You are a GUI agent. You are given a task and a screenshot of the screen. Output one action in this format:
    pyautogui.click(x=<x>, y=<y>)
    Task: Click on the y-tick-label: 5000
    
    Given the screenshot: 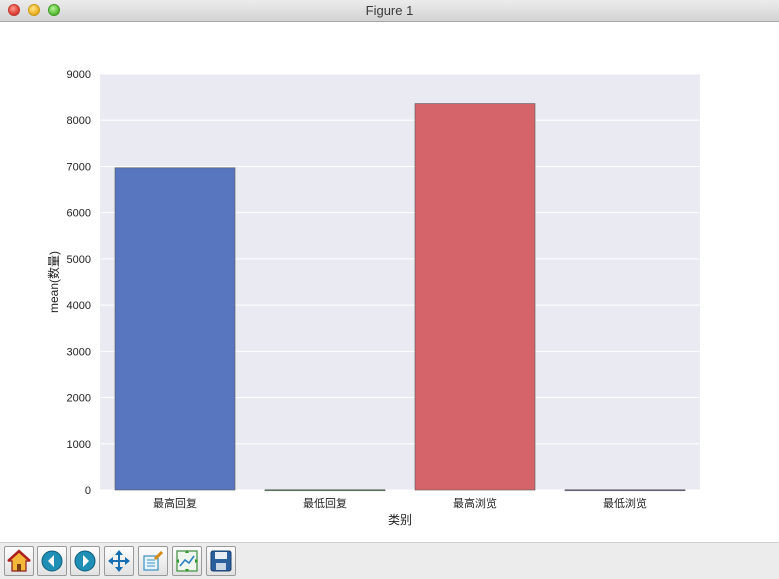 What is the action you would take?
    pyautogui.click(x=79, y=260)
    